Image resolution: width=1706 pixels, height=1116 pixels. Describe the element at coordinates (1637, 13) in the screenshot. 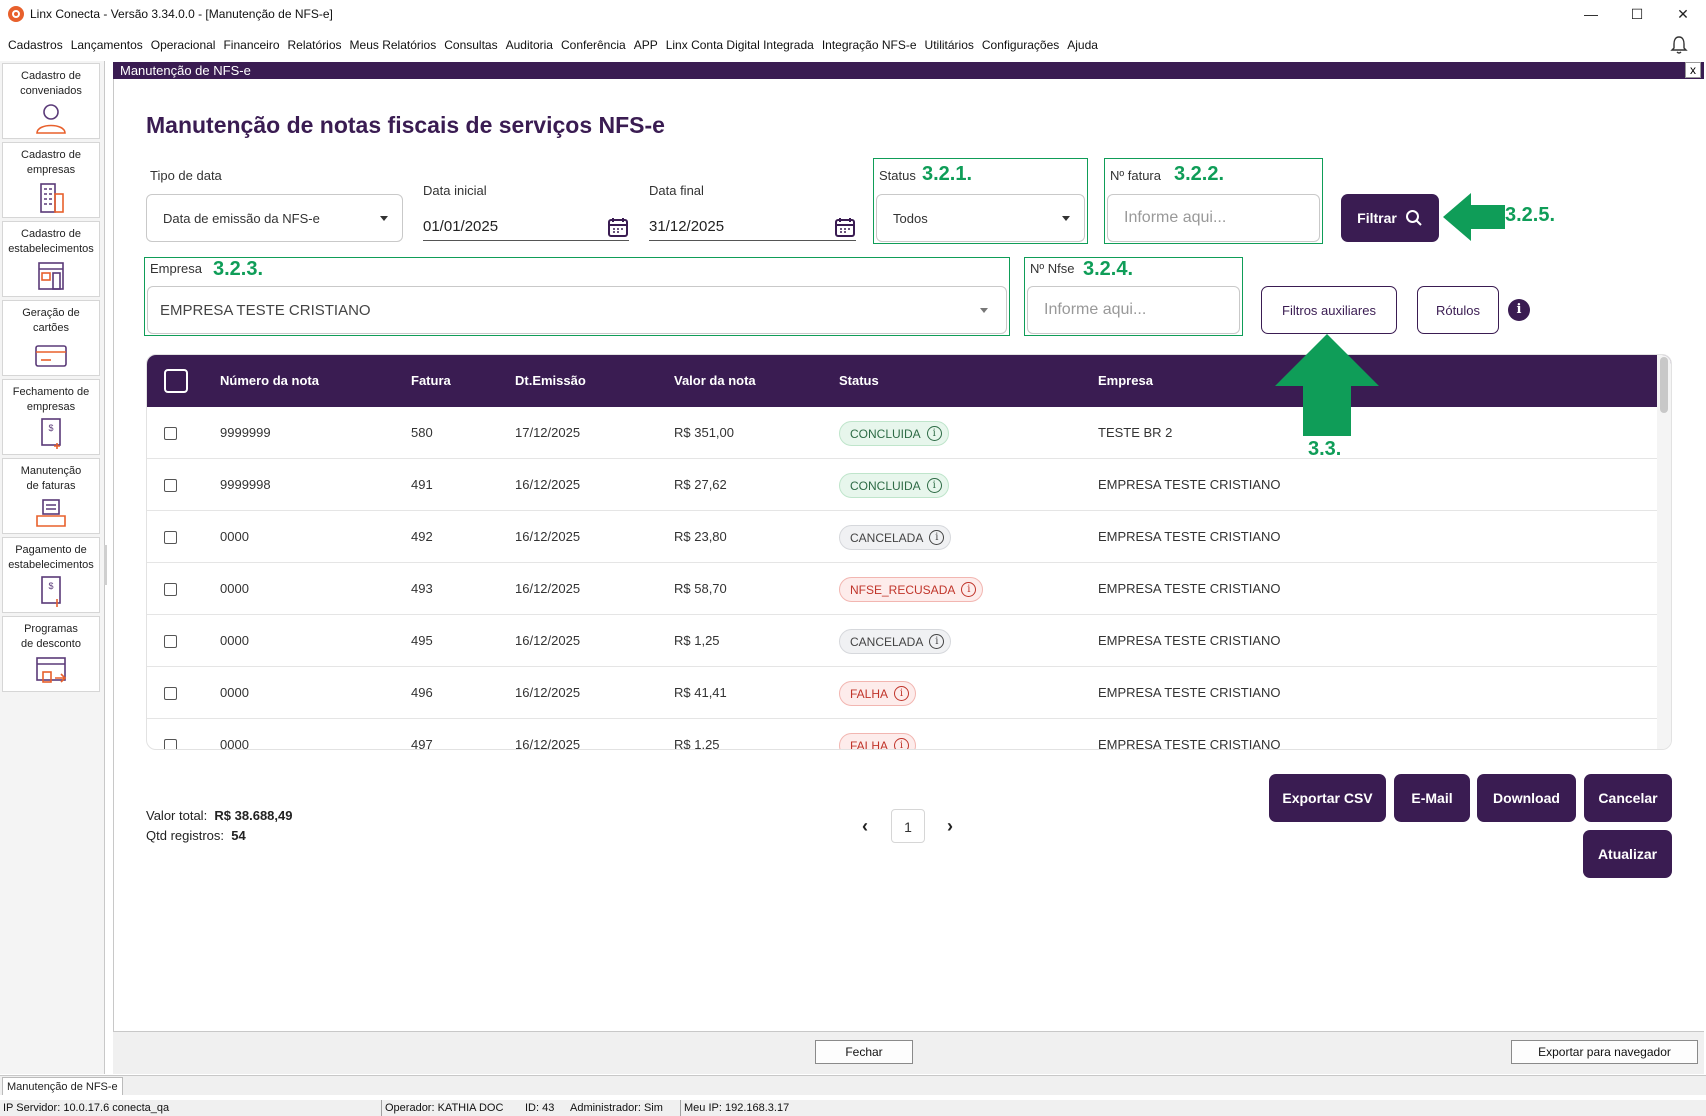

I see `maximize-button: ☐` at that location.